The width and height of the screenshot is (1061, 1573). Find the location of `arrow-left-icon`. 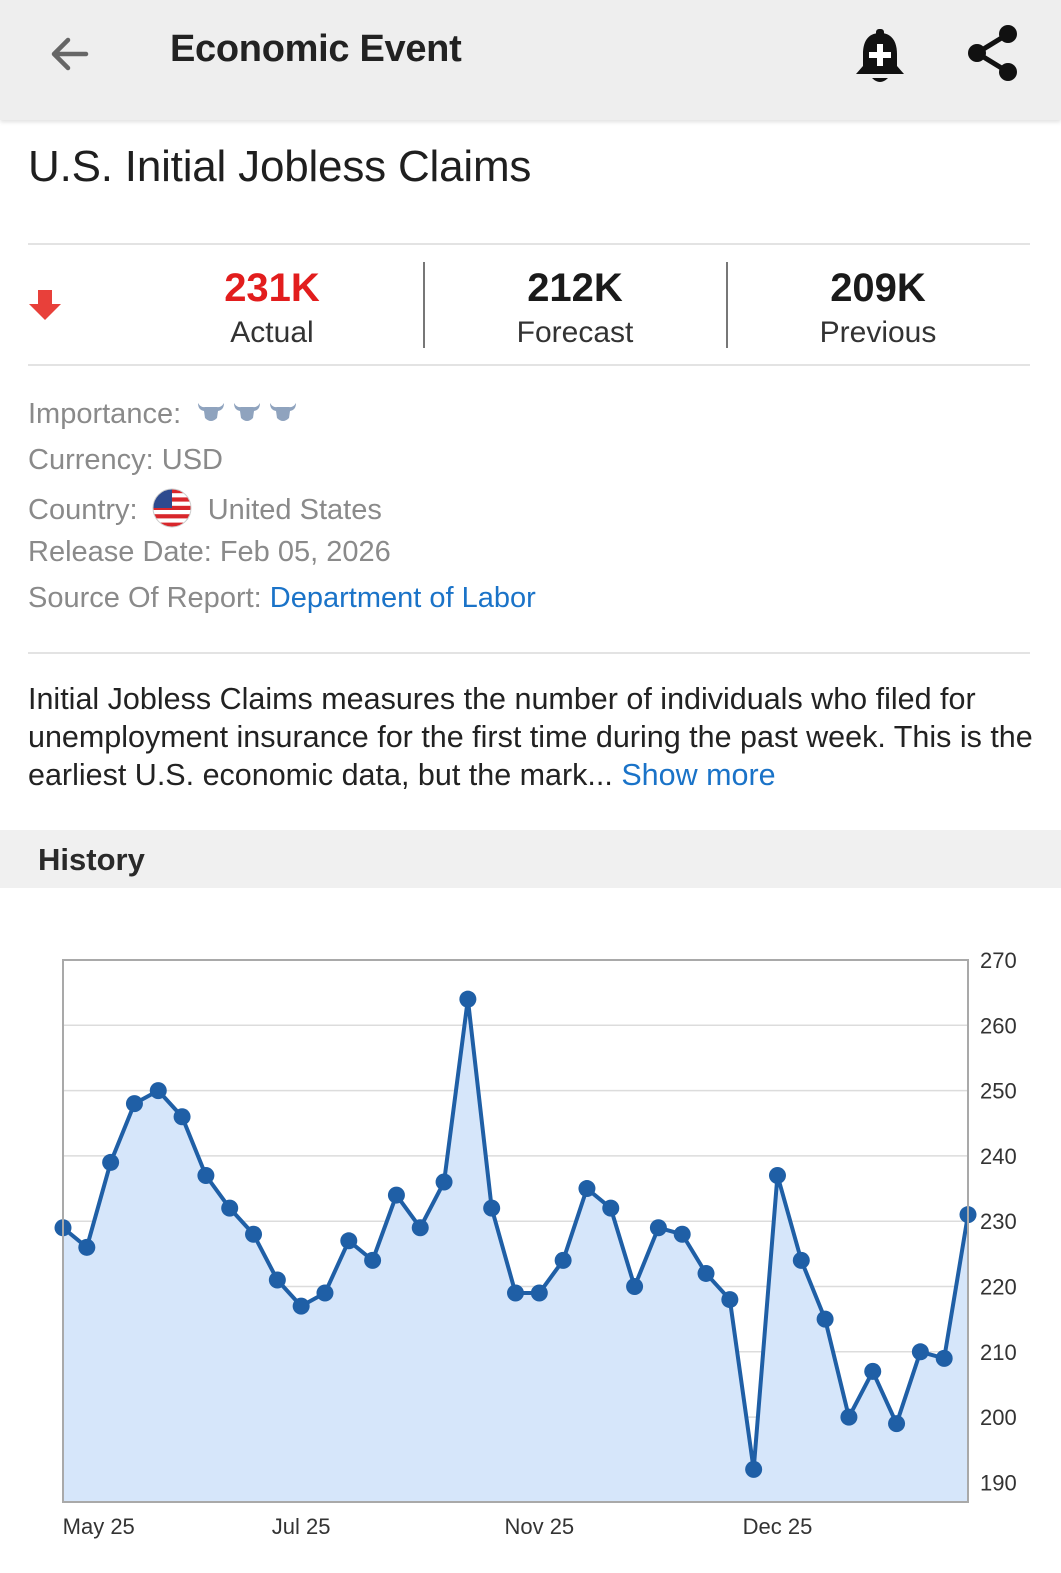

arrow-left-icon is located at coordinates (70, 54).